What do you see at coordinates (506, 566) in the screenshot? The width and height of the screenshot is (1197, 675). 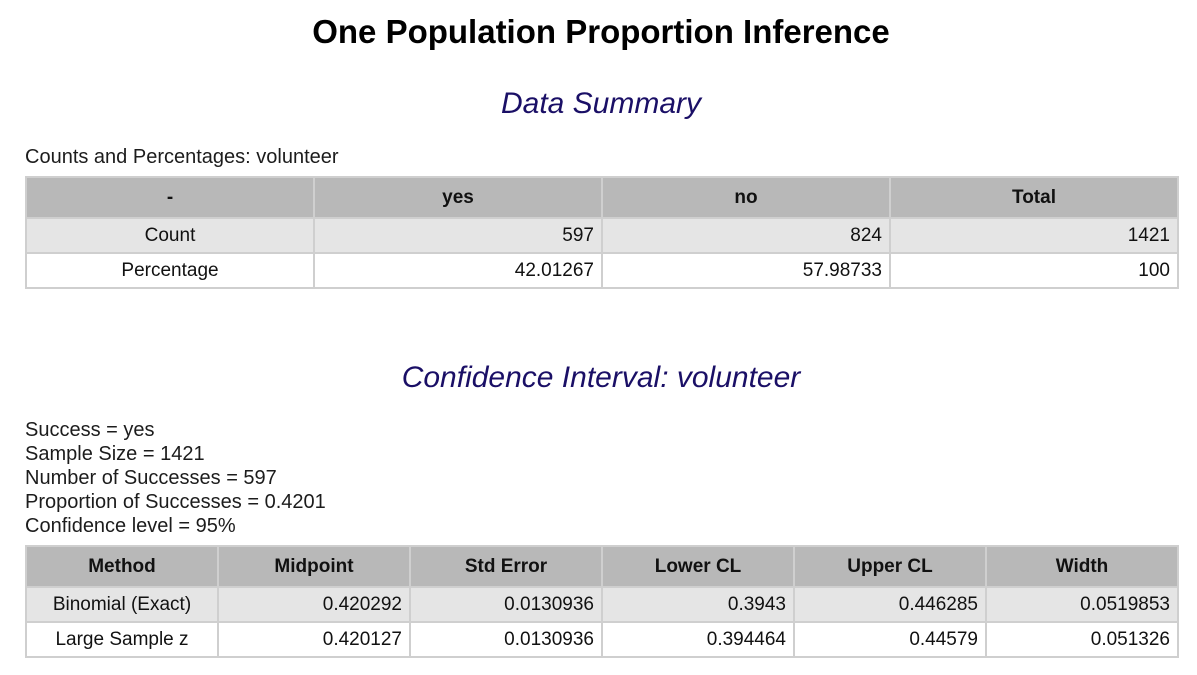 I see `column-header: Std Error` at bounding box center [506, 566].